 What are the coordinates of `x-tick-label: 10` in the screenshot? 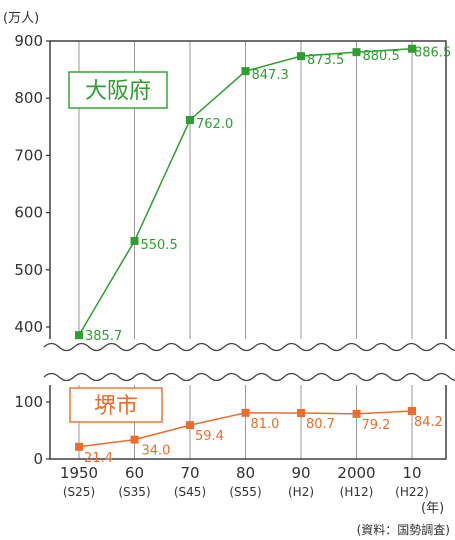 It's located at (411, 473).